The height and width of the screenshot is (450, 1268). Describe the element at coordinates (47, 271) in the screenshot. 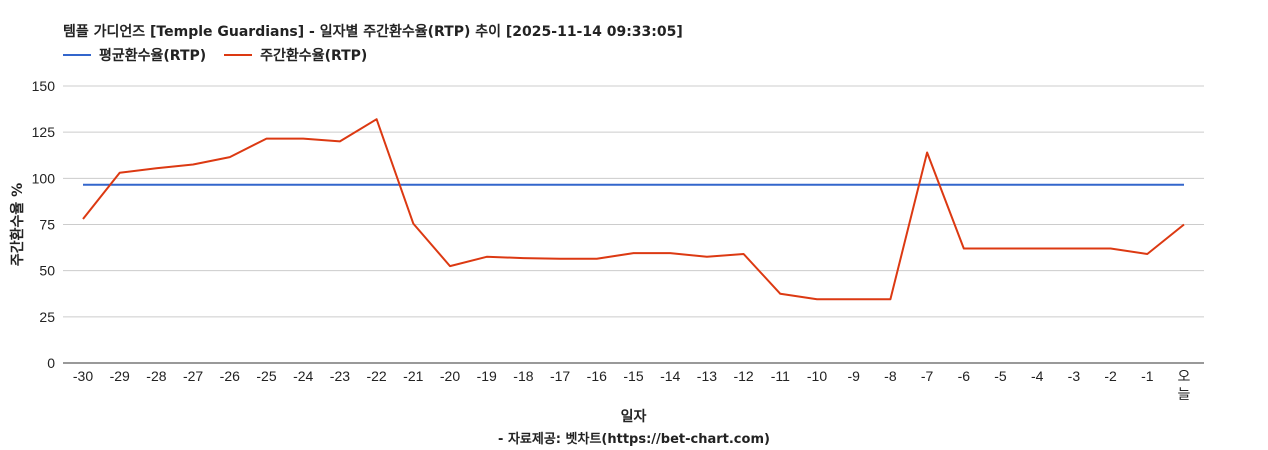

I see `y-tick-label: 50` at that location.